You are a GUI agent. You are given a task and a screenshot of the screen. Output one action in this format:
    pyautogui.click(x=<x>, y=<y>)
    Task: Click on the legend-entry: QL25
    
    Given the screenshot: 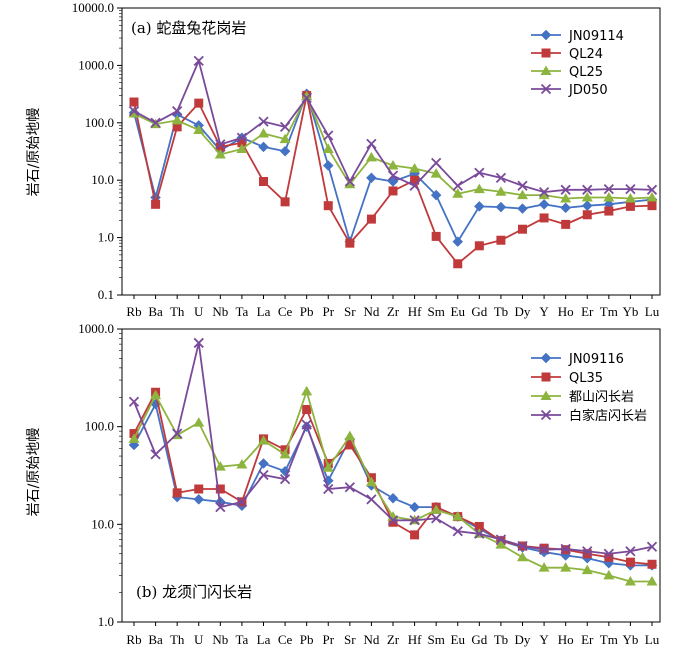 What is the action you would take?
    pyautogui.click(x=567, y=72)
    